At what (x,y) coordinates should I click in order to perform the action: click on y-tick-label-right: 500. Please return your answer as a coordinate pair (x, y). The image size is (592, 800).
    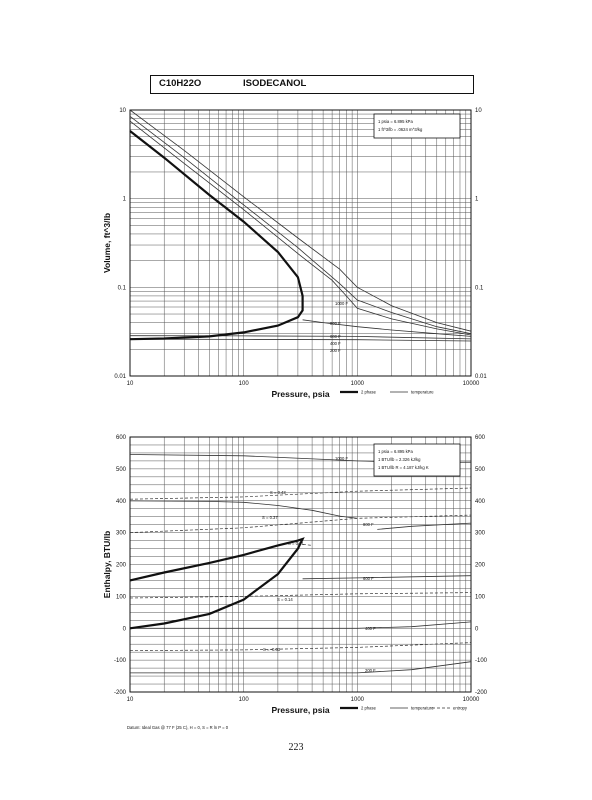
    Looking at the image, I should click on (480, 470).